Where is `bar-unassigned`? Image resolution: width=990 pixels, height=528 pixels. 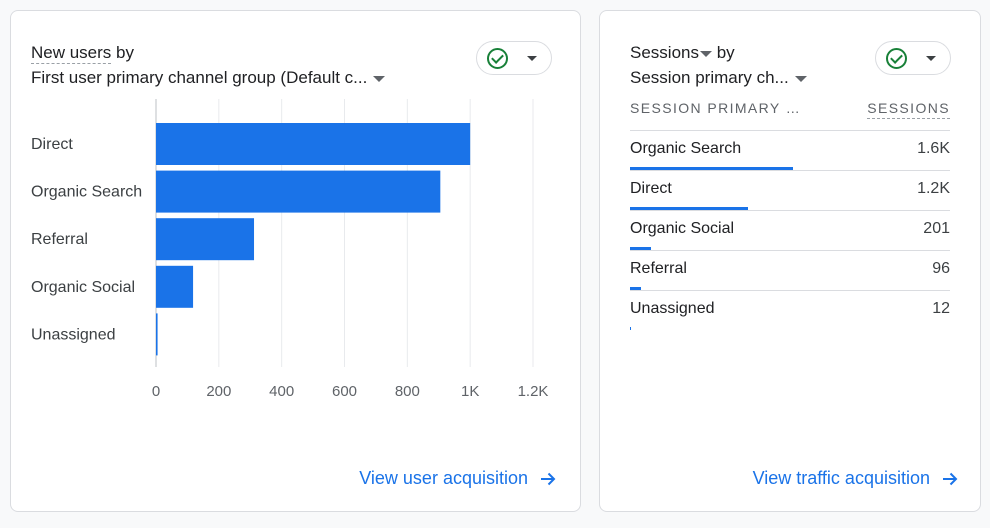 bar-unassigned is located at coordinates (157, 334).